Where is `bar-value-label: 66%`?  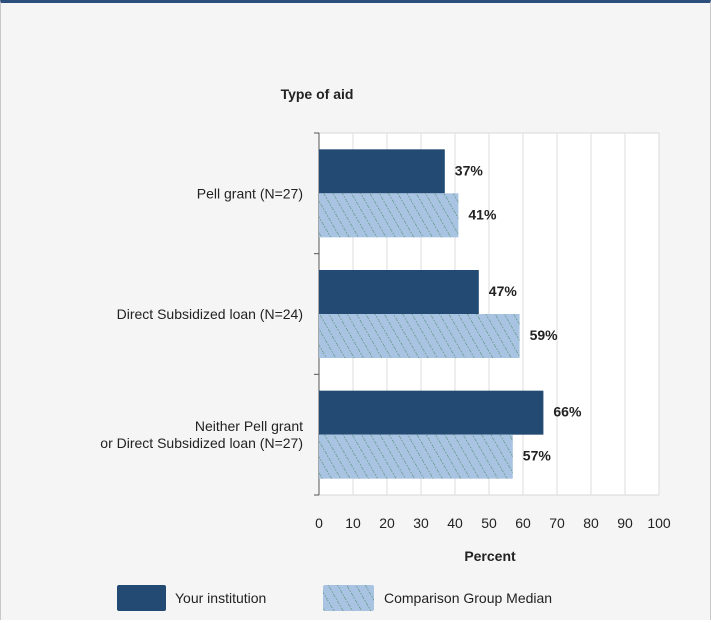 bar-value-label: 66% is located at coordinates (567, 412).